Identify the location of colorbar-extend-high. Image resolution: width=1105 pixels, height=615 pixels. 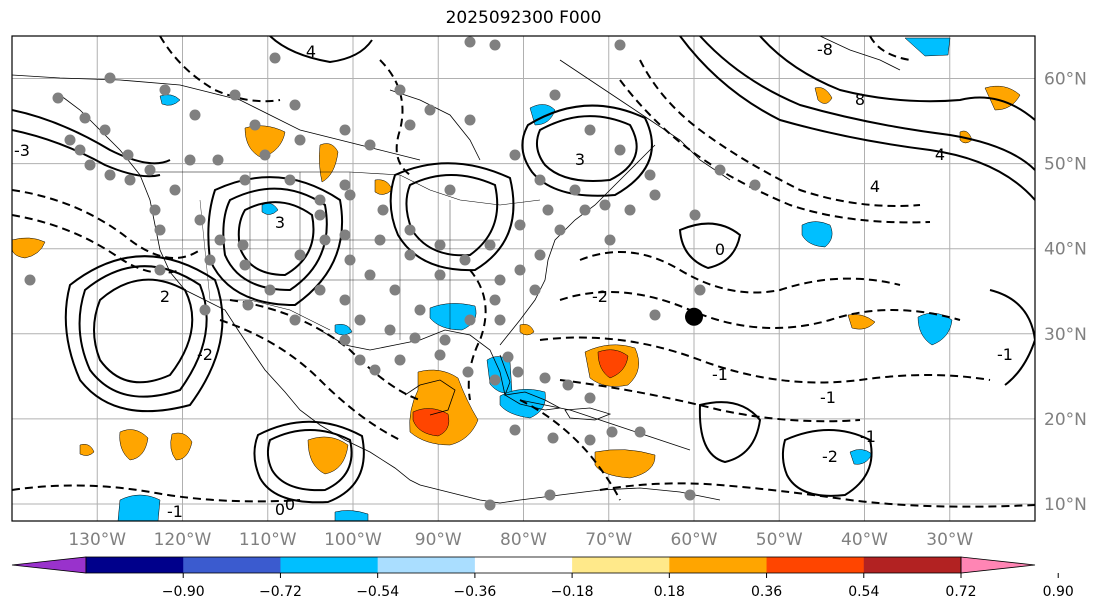
(998, 565).